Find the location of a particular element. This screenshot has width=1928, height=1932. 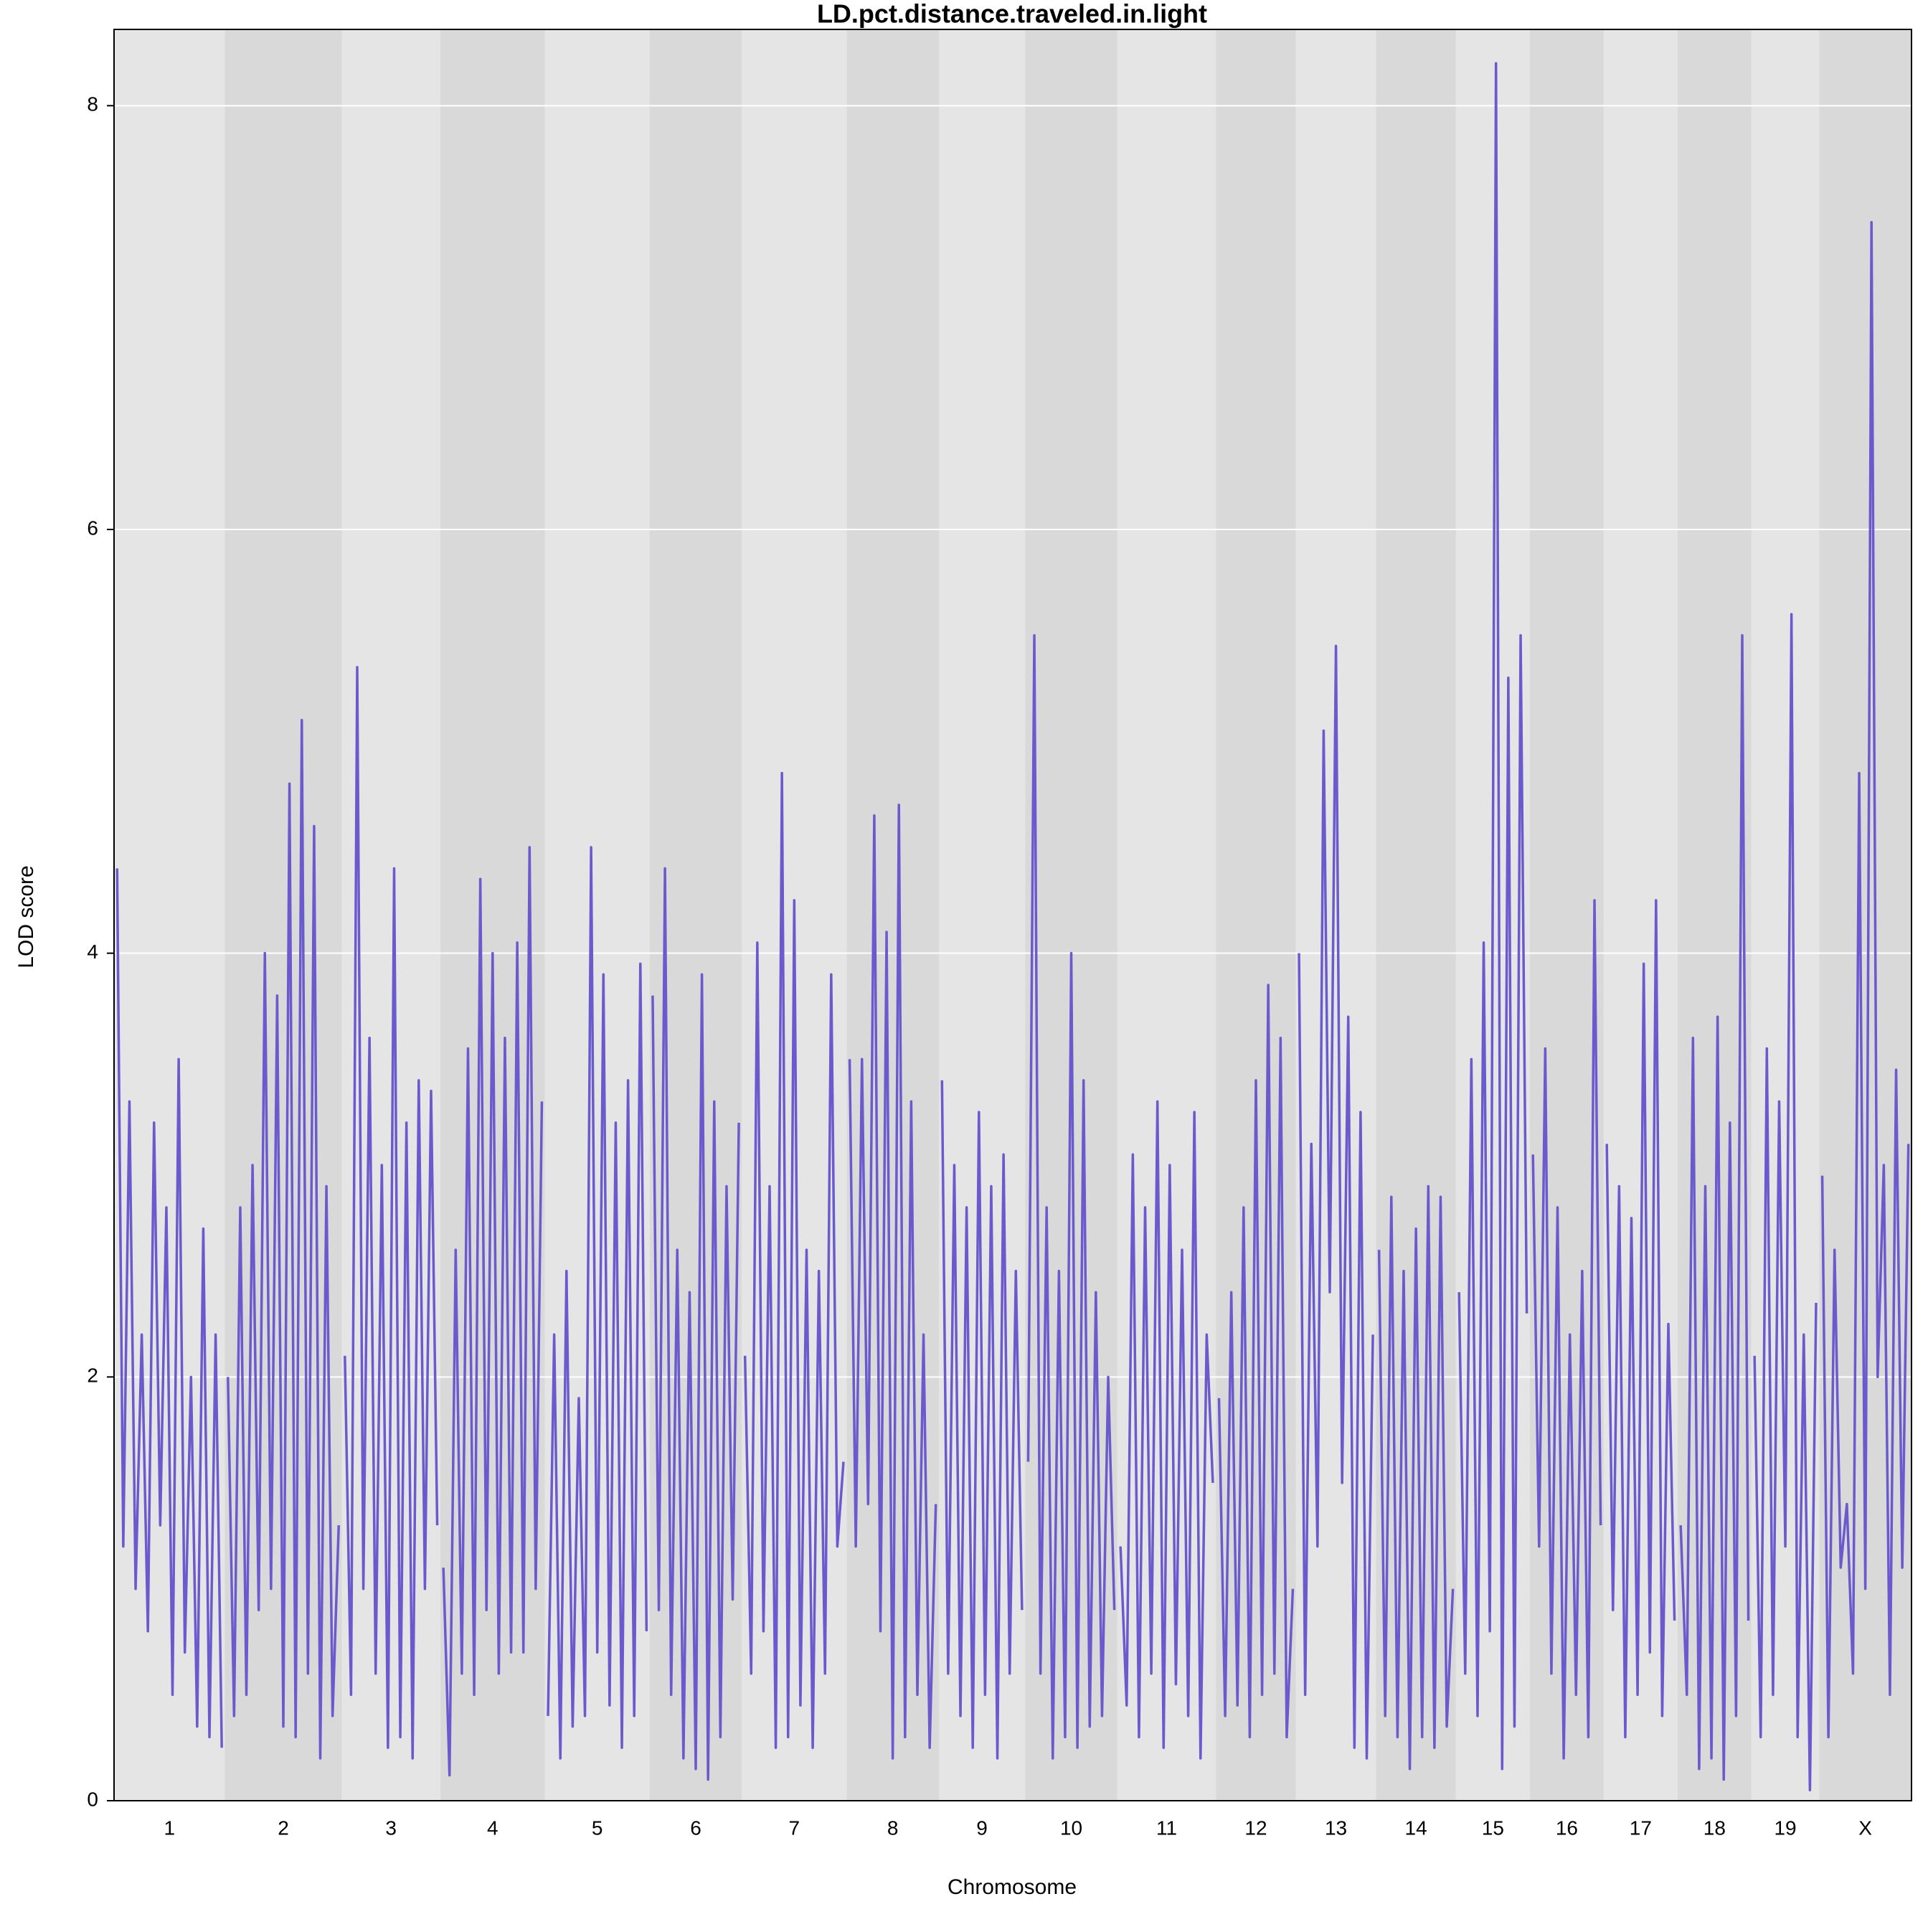

x-tick-label: 5 is located at coordinates (597, 1828).